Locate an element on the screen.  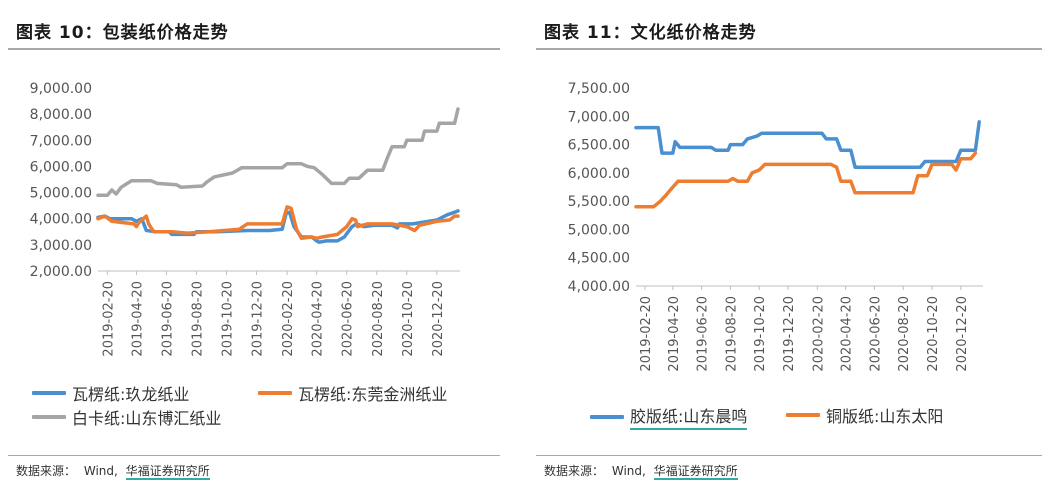
legend-label: 瓦楞纸:东莞金洲纸业 is located at coordinates (373, 394).